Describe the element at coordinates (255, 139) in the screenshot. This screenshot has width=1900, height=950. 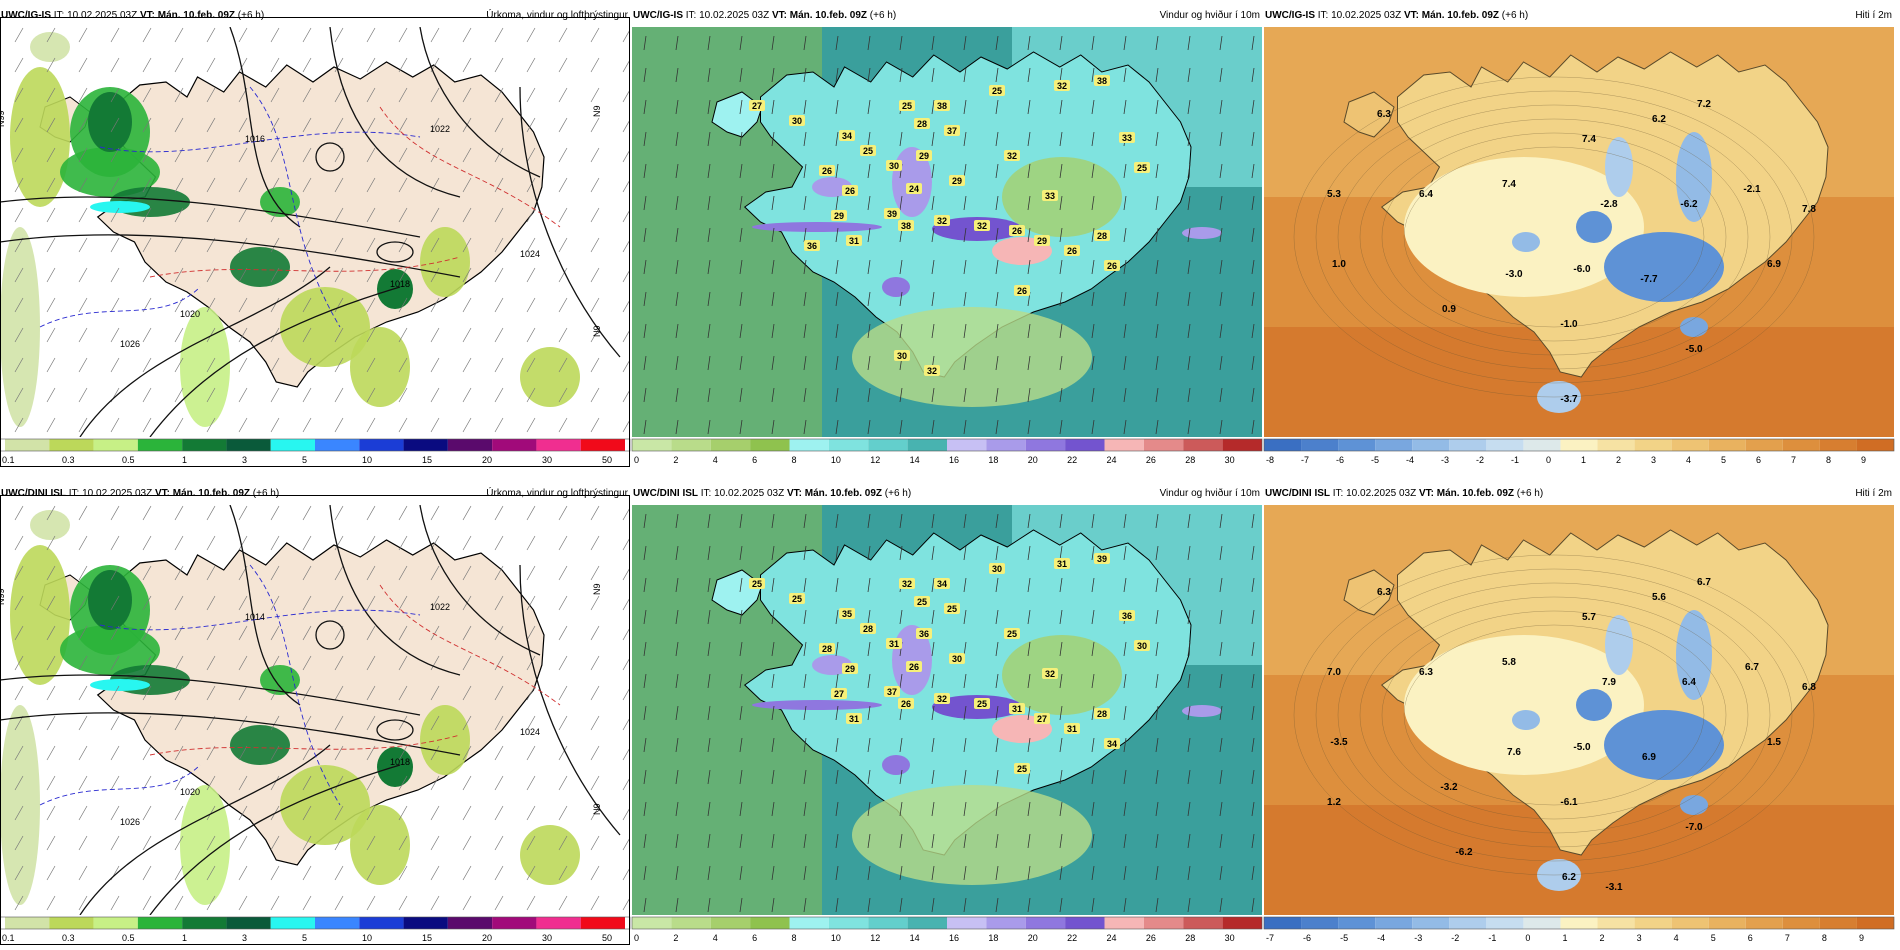
I see `isobar-label: 1016` at that location.